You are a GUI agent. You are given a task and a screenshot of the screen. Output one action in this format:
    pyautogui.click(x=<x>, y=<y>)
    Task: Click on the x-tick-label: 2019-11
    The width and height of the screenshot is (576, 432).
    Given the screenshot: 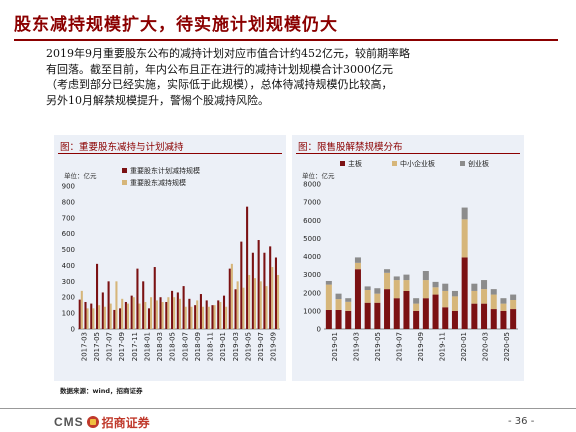 What is the action you would take?
    pyautogui.click(x=443, y=346)
    